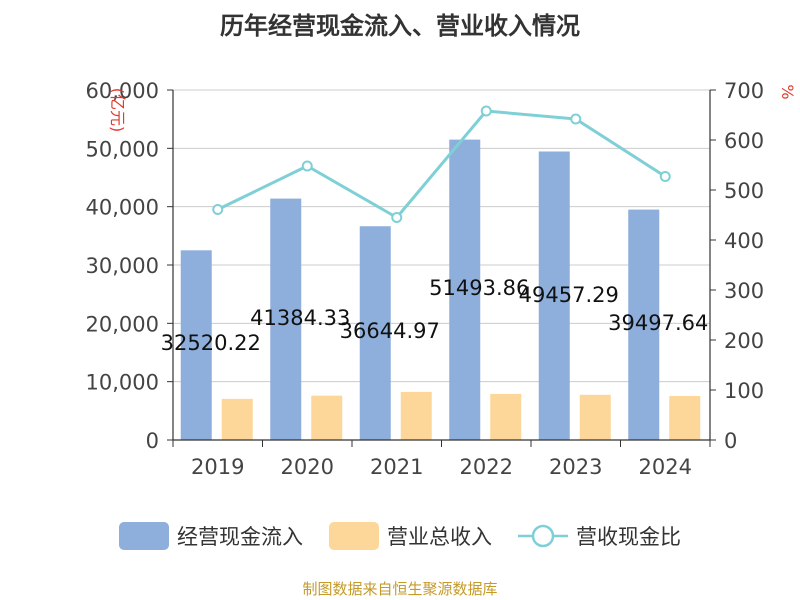 The image size is (800, 600). What do you see at coordinates (744, 391) in the screenshot?
I see `y-right-tick-label: 100` at bounding box center [744, 391].